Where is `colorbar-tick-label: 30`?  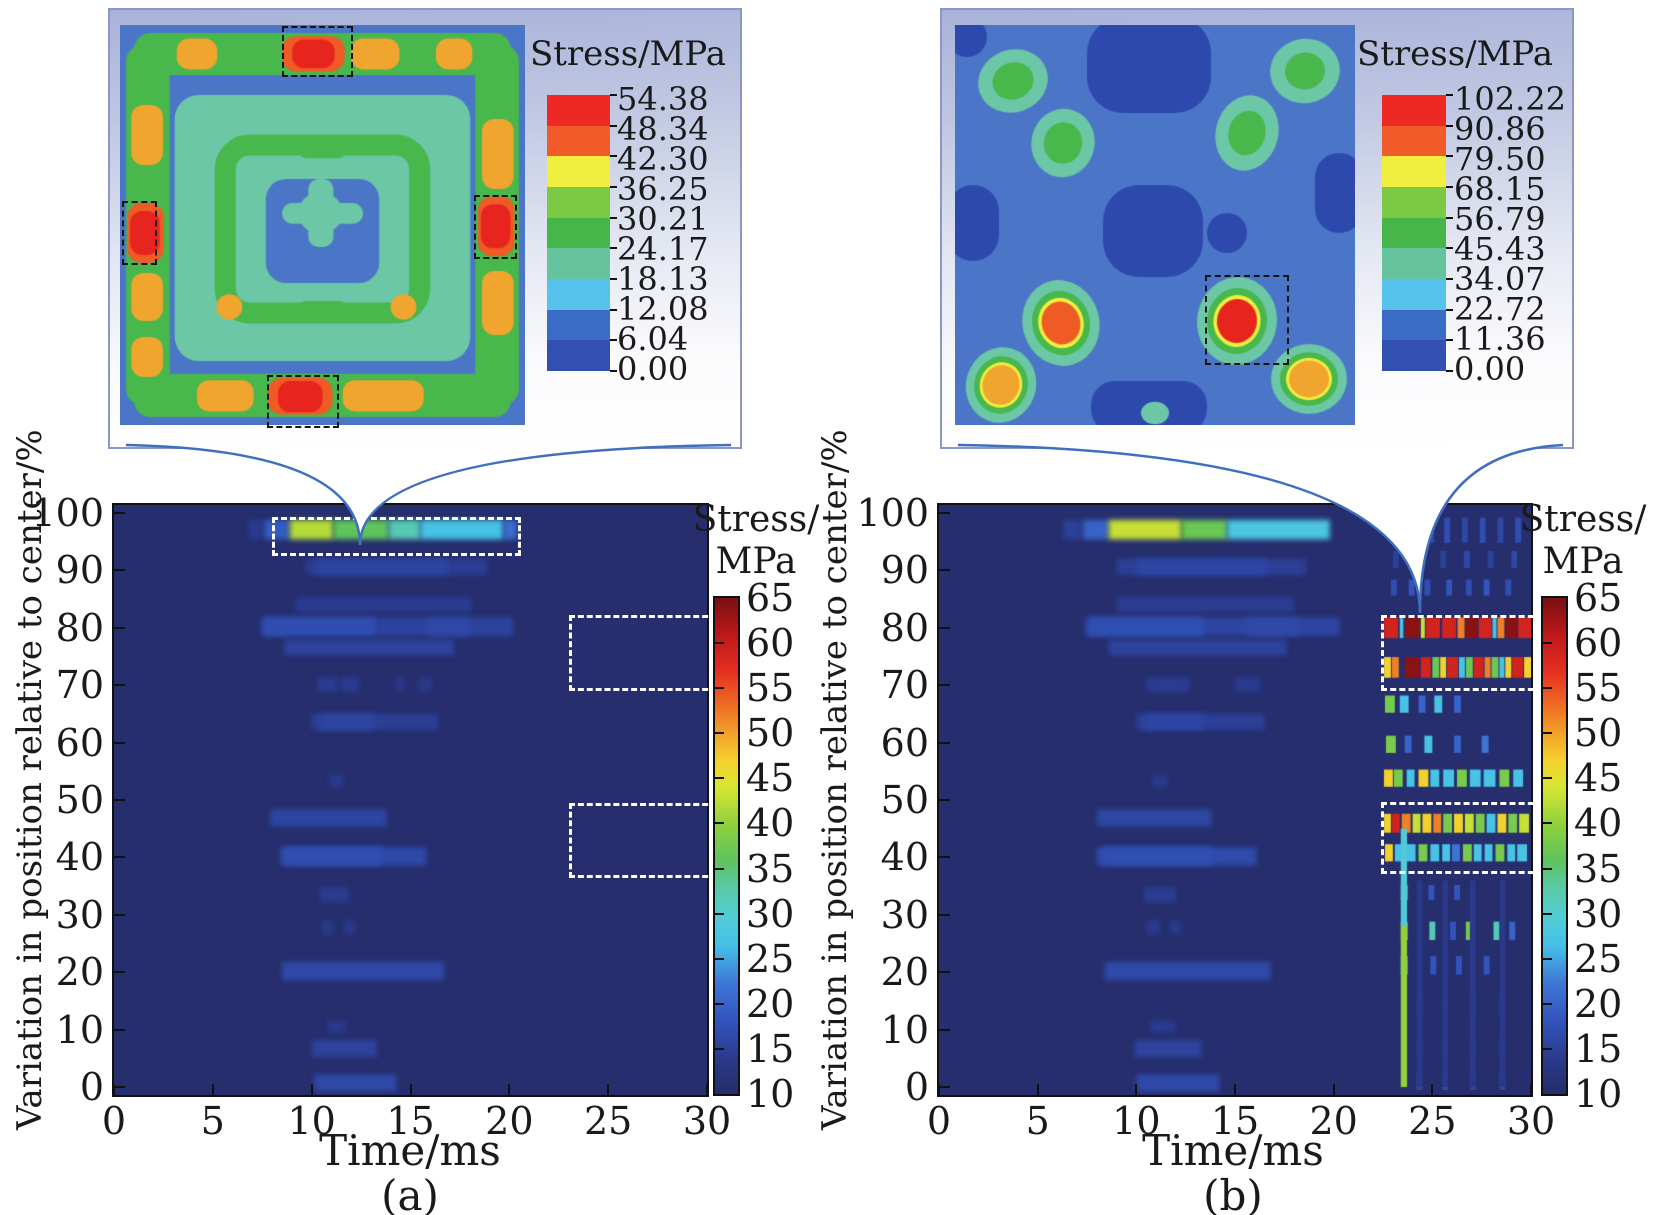 colorbar-tick-label: 30 is located at coordinates (1598, 913).